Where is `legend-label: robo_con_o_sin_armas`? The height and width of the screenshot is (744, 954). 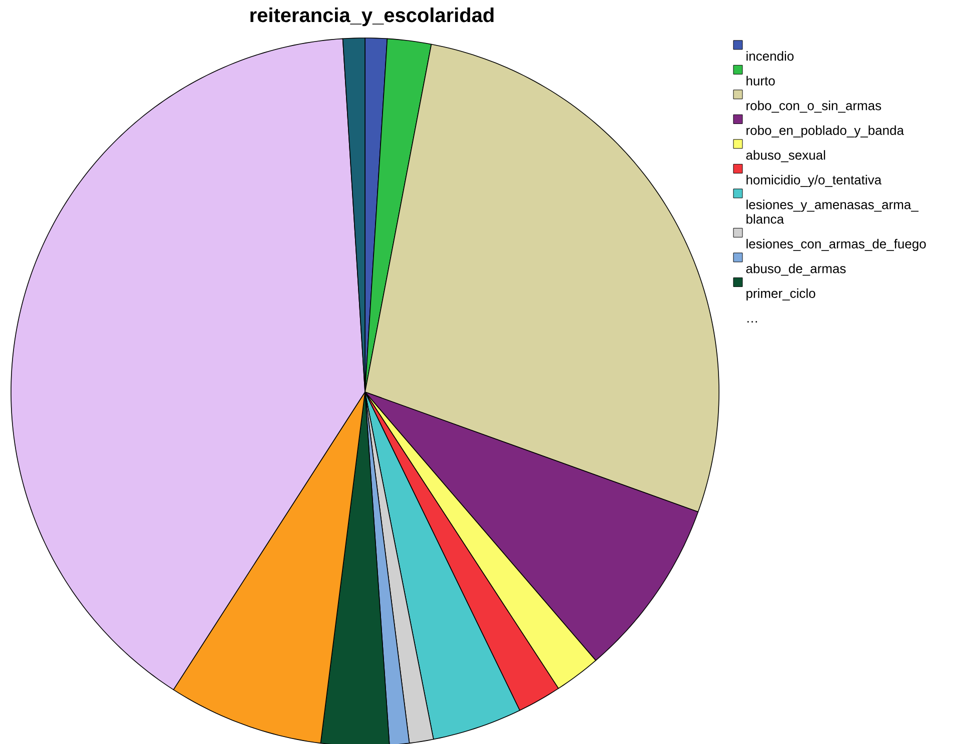
legend-label: robo_con_o_sin_armas is located at coordinates (814, 106).